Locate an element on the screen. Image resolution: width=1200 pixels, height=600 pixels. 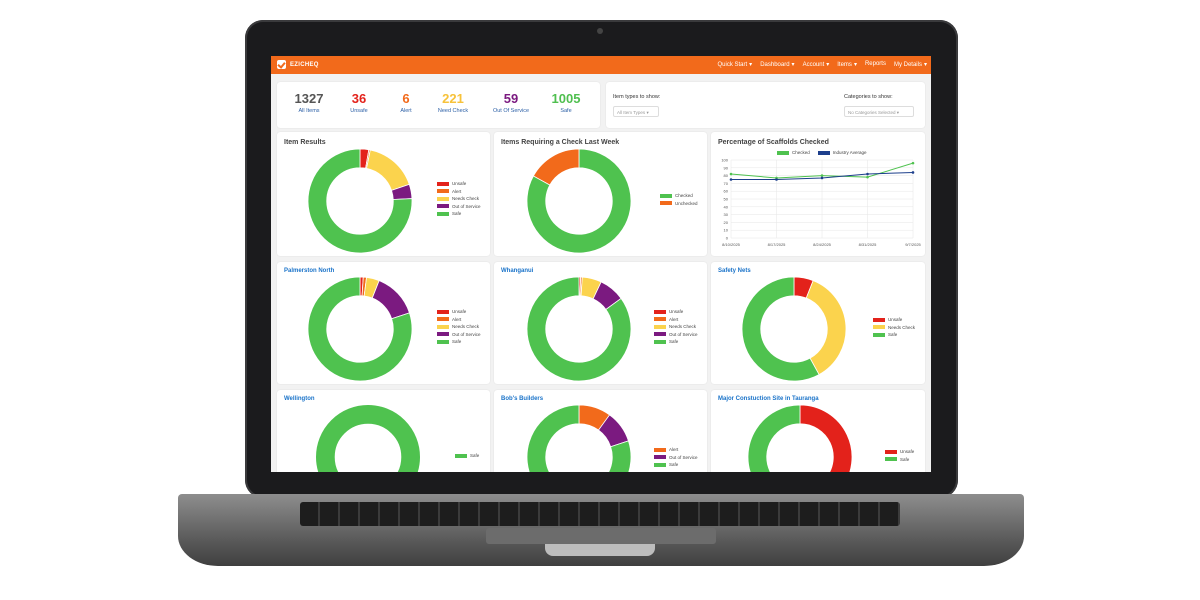
chart-legend: Unsafe Alert Needs Check Out of Service Safe is located at coordinates (459, 327).